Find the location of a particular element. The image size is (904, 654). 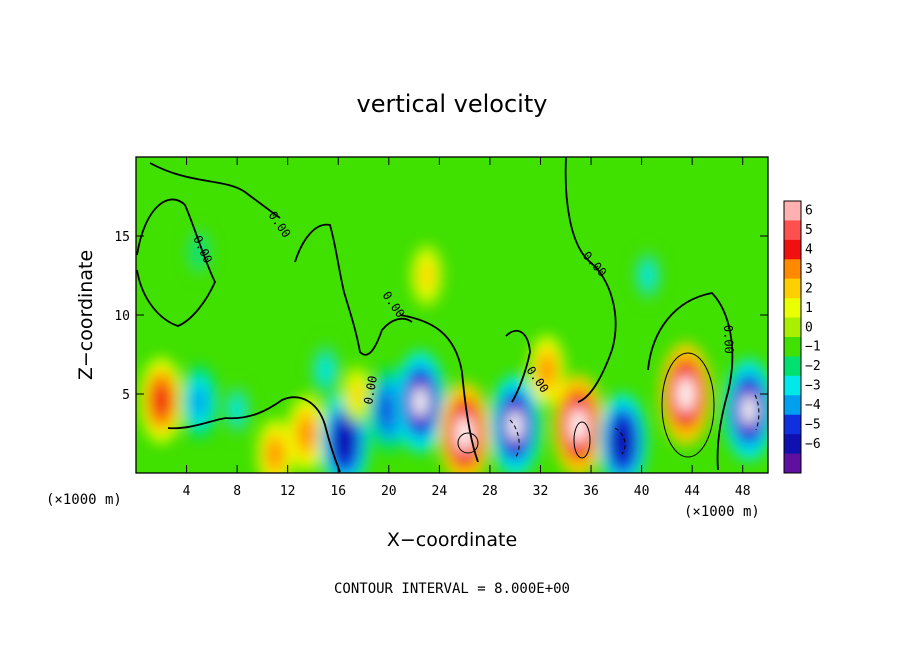

colorbar-tick-label: −1 is located at coordinates (813, 347).